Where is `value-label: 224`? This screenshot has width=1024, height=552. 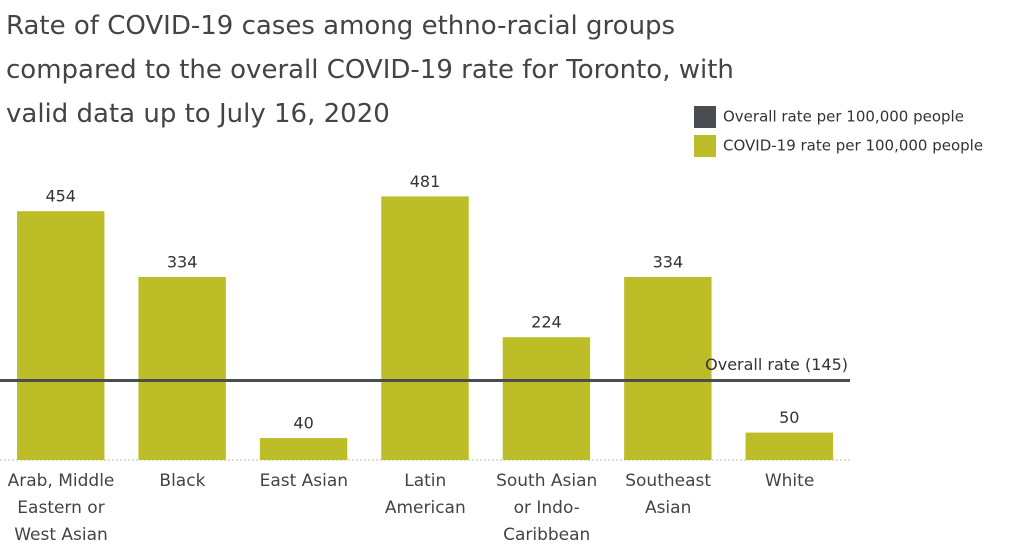 value-label: 224 is located at coordinates (546, 322).